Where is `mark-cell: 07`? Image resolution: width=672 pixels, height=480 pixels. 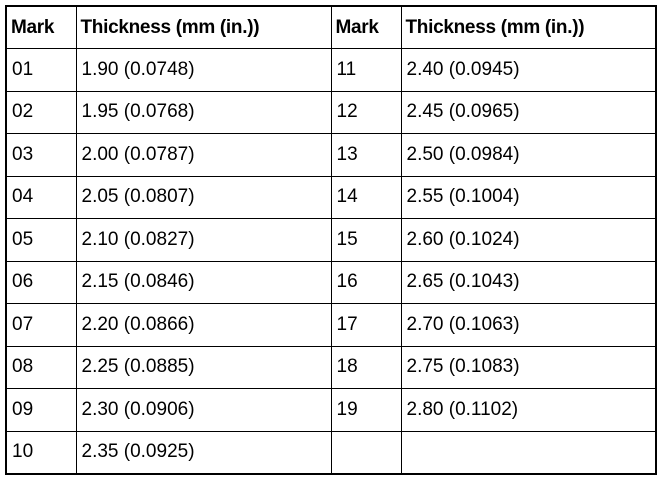
mark-cell: 07 is located at coordinates (41, 325).